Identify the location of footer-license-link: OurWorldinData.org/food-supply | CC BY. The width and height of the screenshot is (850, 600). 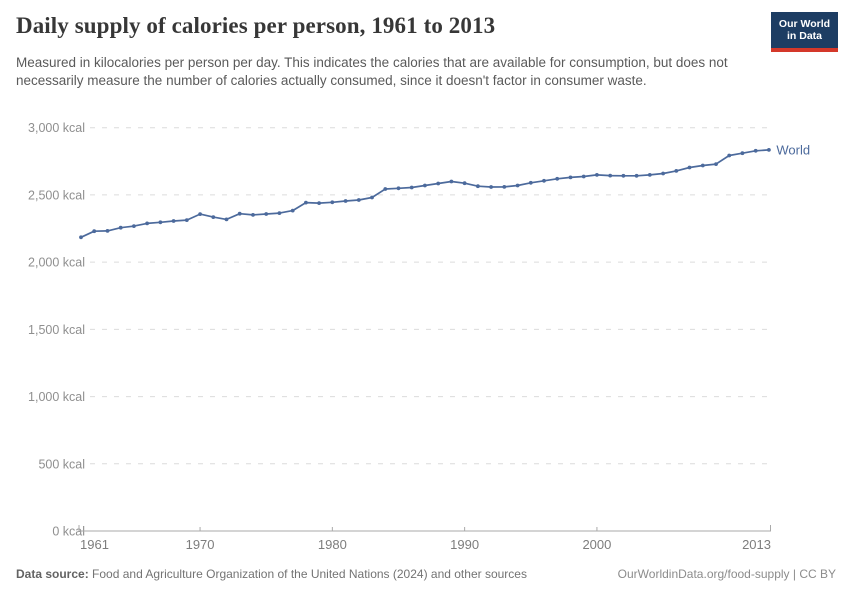
(726, 574).